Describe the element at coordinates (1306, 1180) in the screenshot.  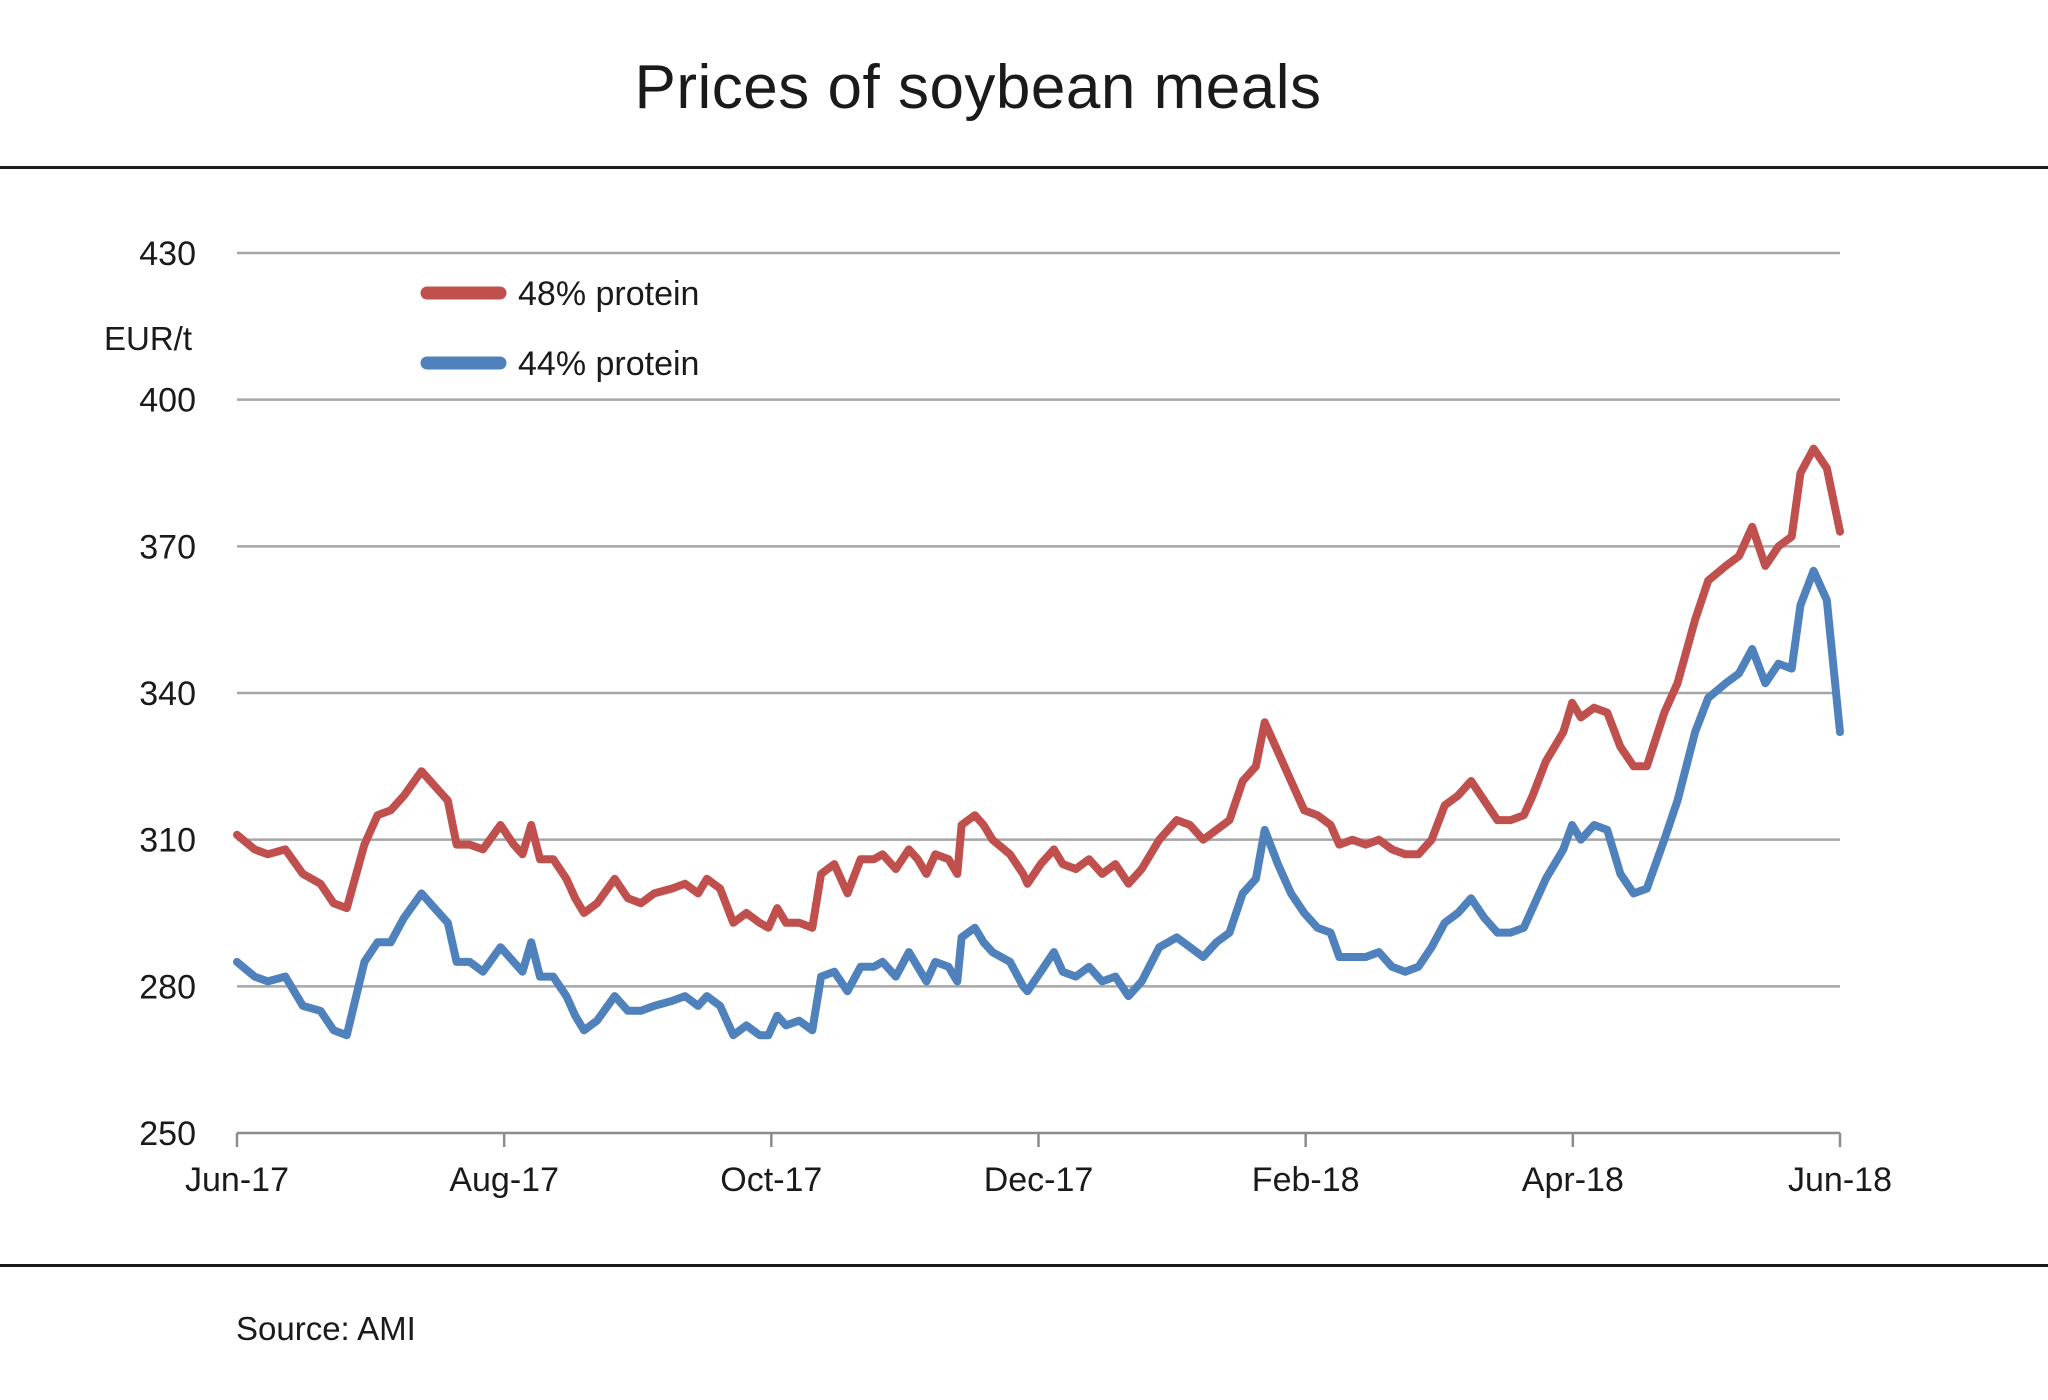
I see `x-tick-label: Feb-18` at that location.